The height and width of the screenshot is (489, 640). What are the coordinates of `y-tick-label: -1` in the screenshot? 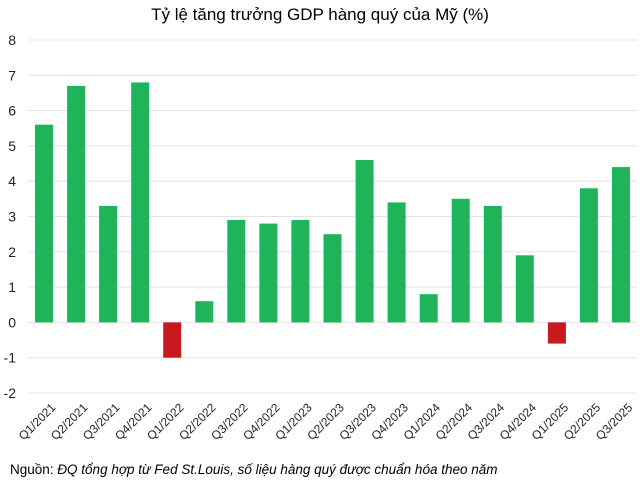 It's located at (10, 358).